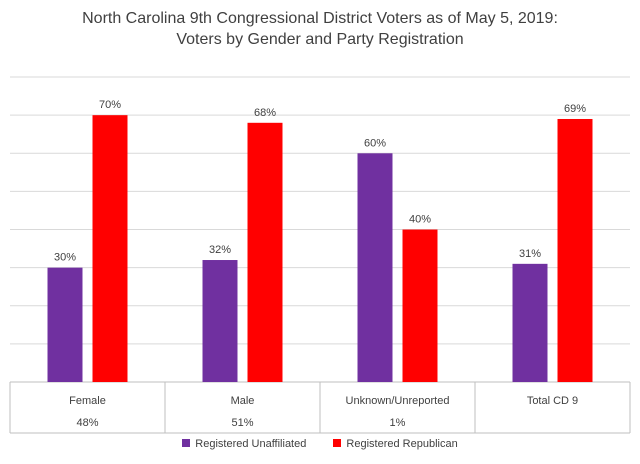 This screenshot has height=464, width=640. I want to click on data-label-republican-0: 70%, so click(110, 105).